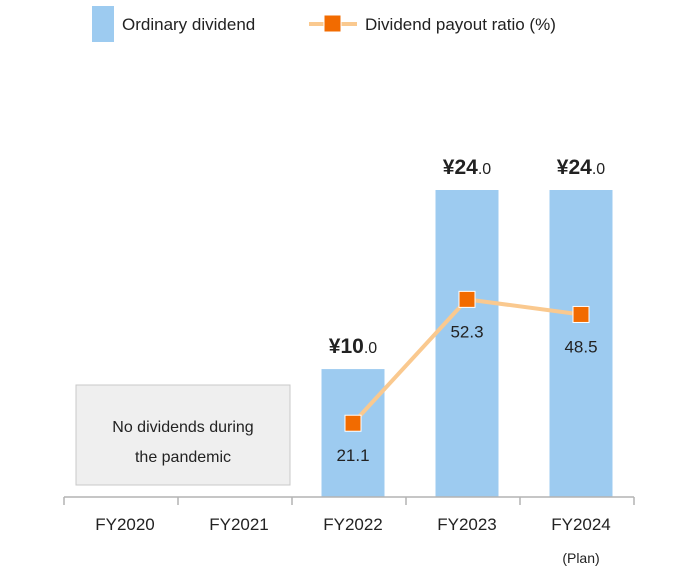 The height and width of the screenshot is (577, 695). Describe the element at coordinates (125, 524) in the screenshot. I see `x-tick-label-fy2020: FY2020` at that location.